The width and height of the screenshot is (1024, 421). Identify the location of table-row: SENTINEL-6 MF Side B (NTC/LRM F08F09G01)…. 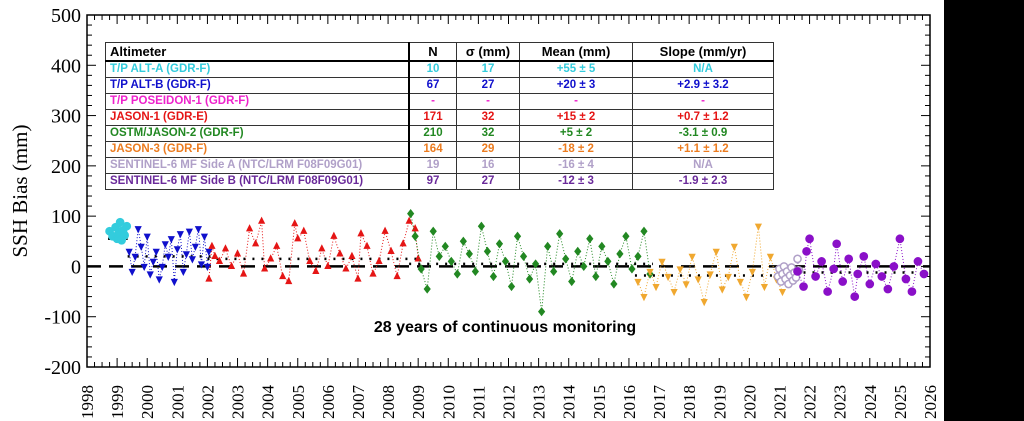
(439, 181).